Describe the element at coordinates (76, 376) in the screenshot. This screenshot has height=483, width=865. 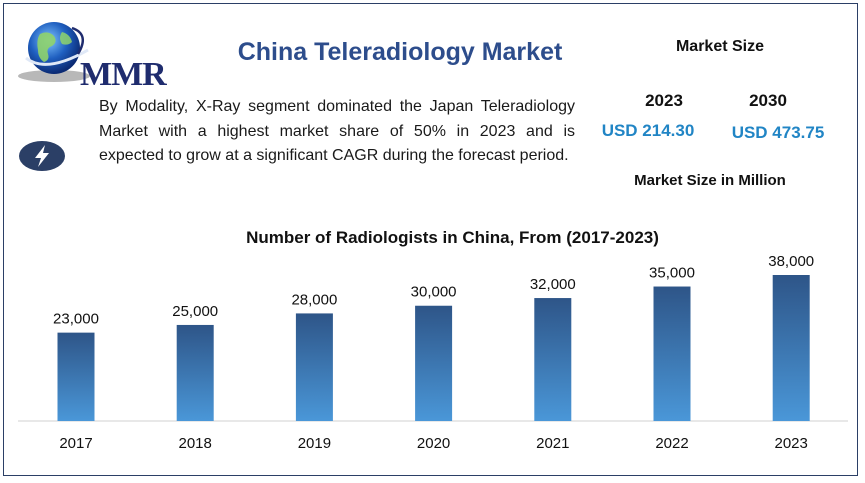
I see `bar-2017` at that location.